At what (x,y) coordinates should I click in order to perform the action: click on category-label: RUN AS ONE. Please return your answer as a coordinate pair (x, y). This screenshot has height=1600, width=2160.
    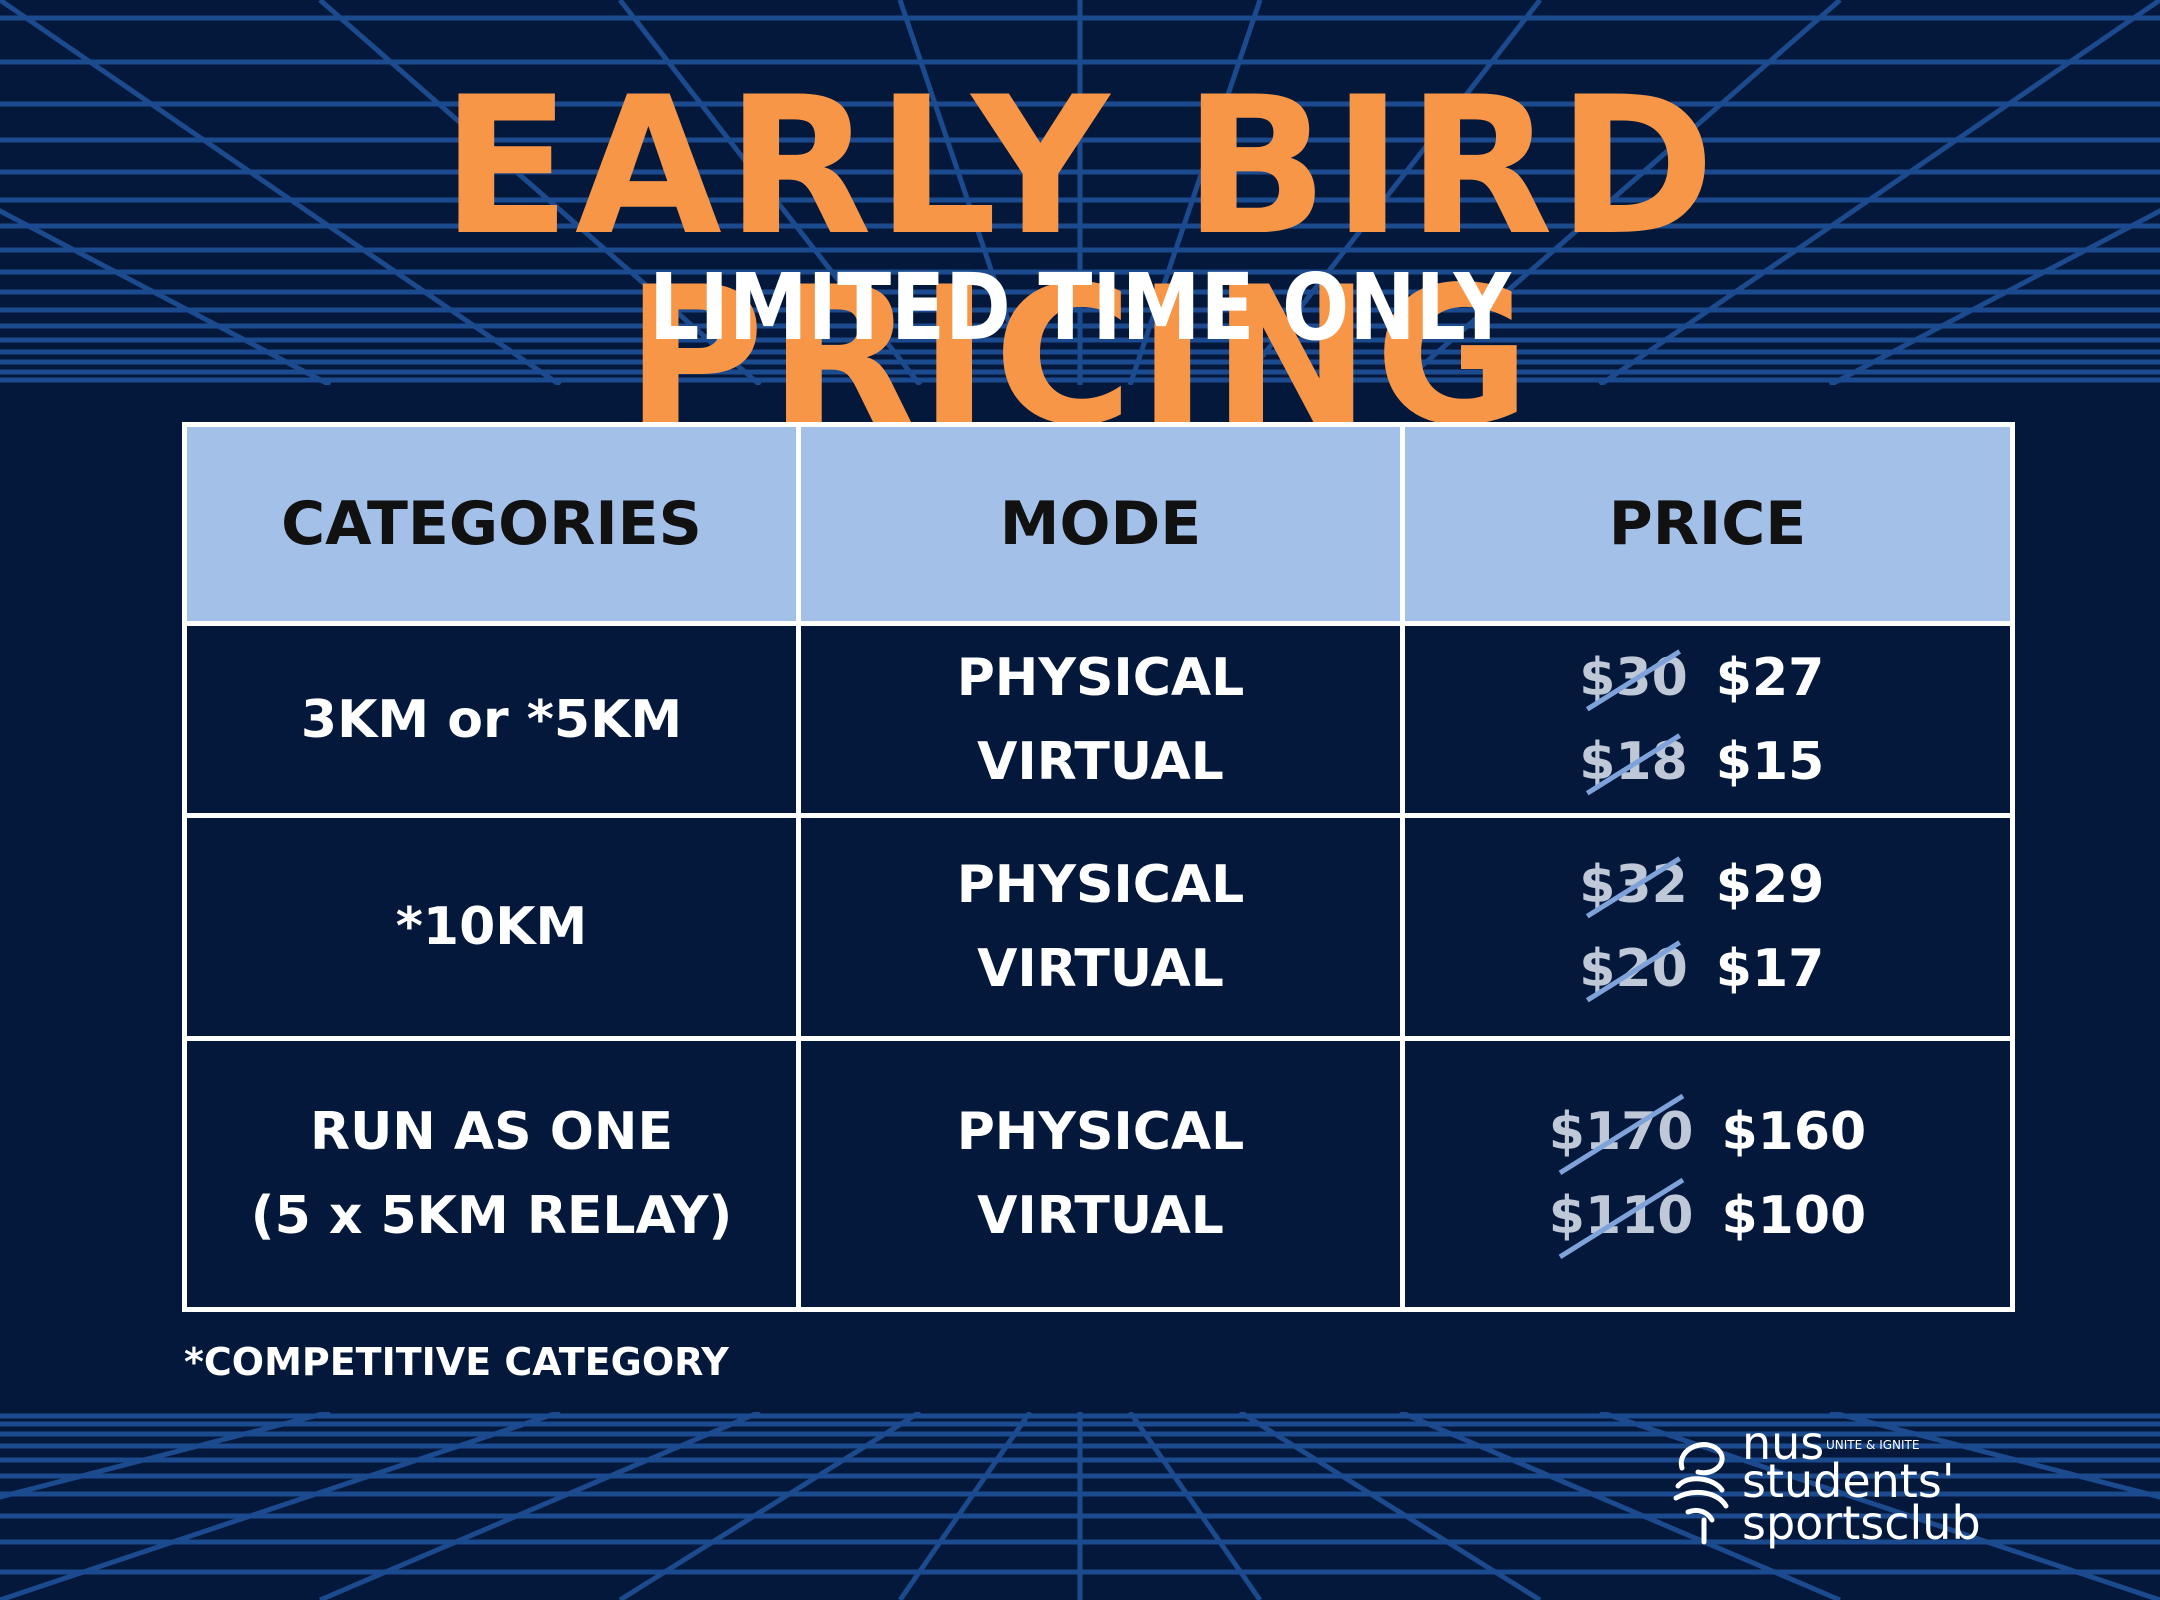
    Looking at the image, I should click on (491, 1131).